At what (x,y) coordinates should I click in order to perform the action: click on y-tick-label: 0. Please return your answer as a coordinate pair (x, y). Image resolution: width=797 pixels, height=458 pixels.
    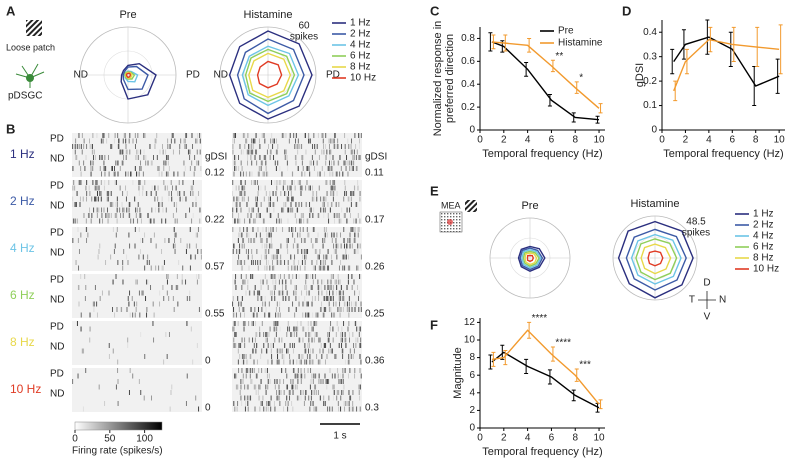
    Looking at the image, I should click on (654, 130).